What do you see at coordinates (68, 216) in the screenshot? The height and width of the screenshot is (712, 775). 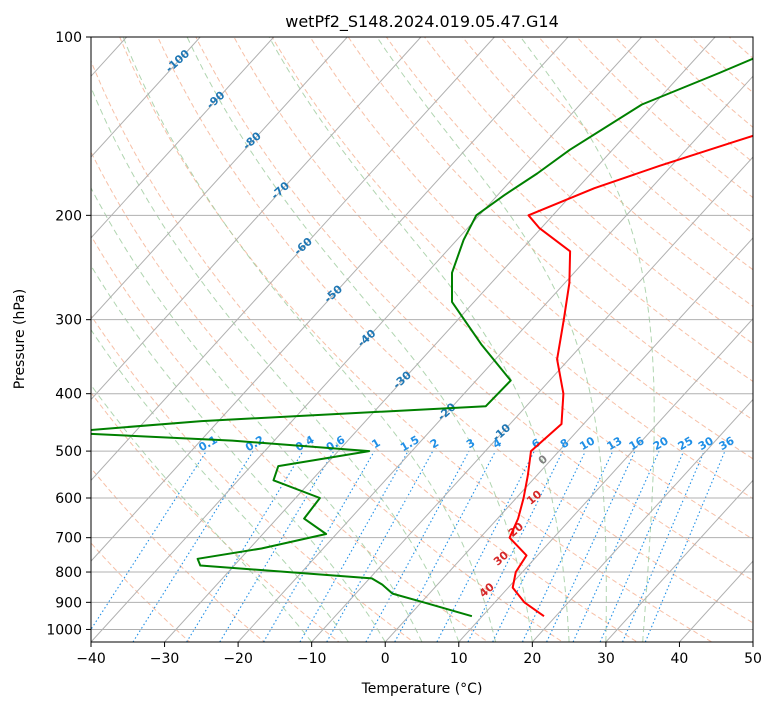 I see `y-tick-label: 200` at bounding box center [68, 216].